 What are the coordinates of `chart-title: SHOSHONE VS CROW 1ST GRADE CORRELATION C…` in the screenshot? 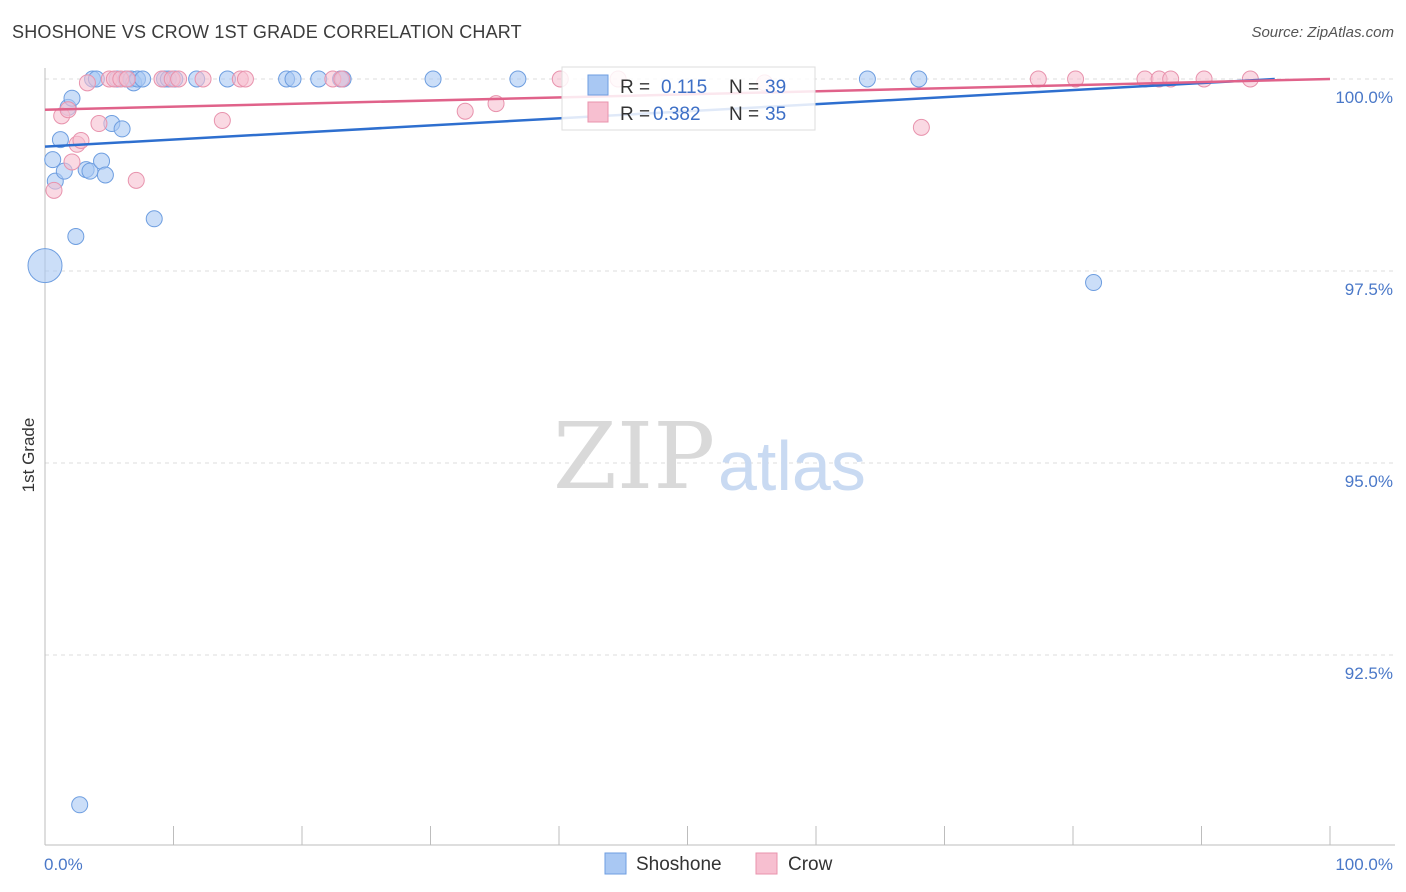 It's located at (267, 32).